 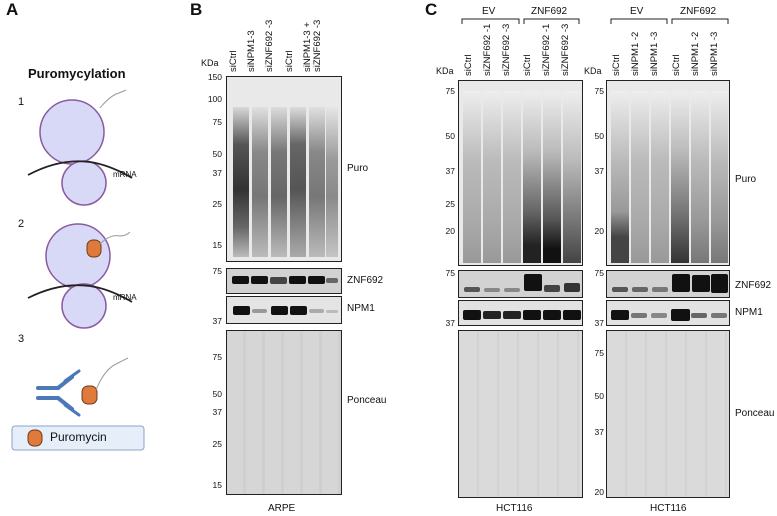 What do you see at coordinates (450, 91) in the screenshot?
I see `mw-cl-75: 75` at bounding box center [450, 91].